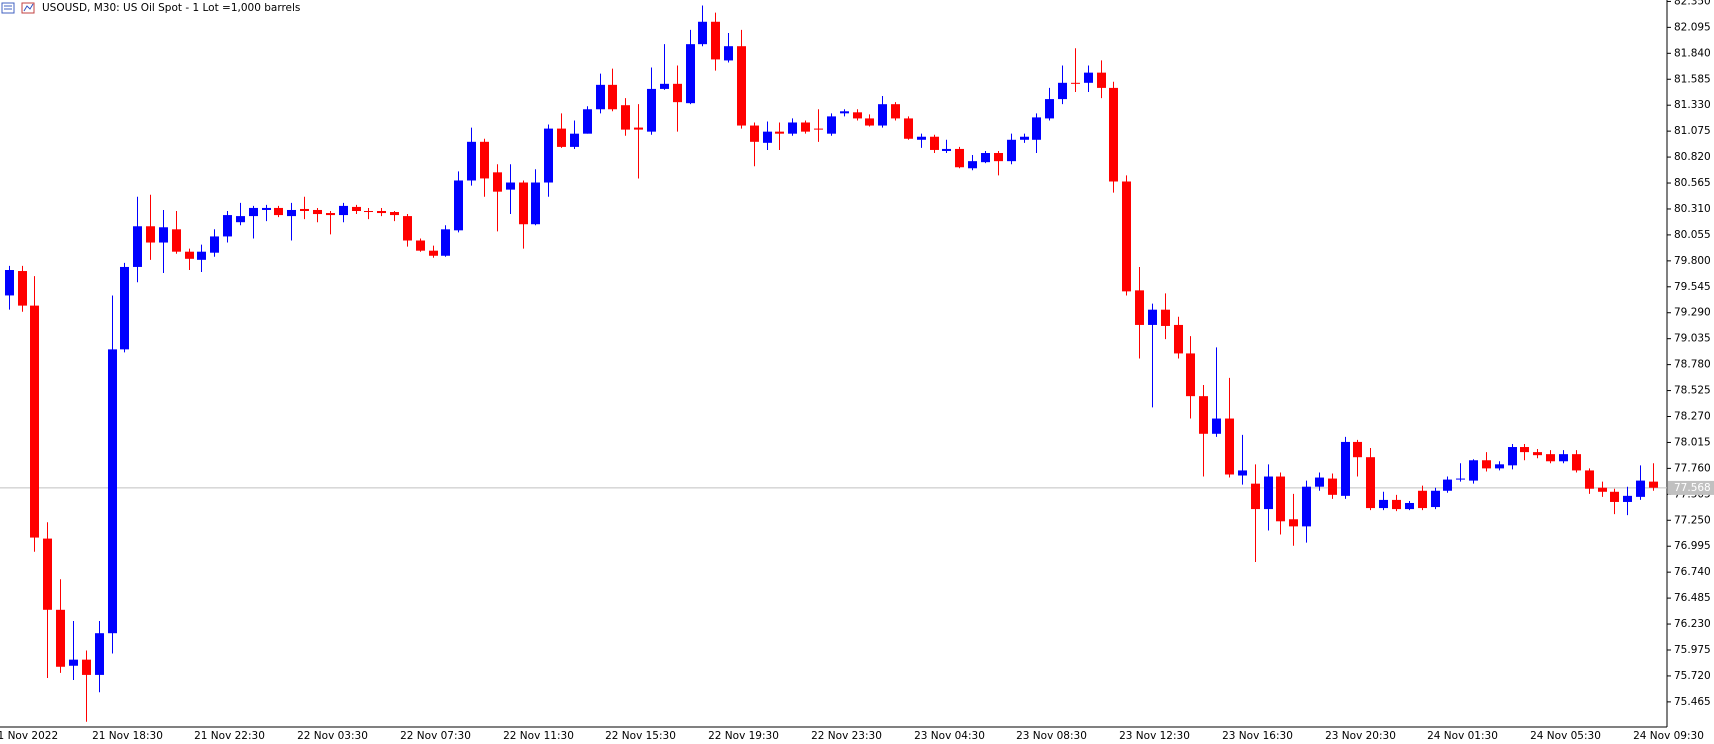 The height and width of the screenshot is (744, 1714). What do you see at coordinates (1051, 736) in the screenshot?
I see `x-tick-label: 23 Nov 08:30` at bounding box center [1051, 736].